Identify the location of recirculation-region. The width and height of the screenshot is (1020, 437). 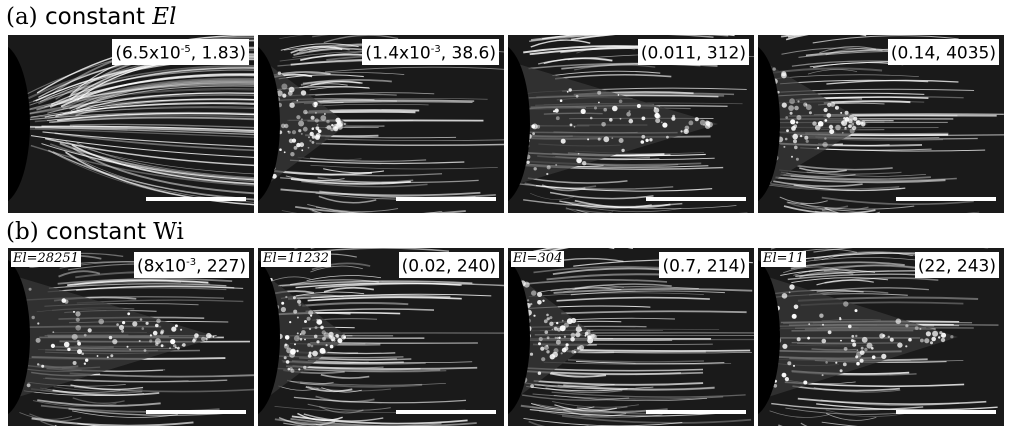
(308, 124).